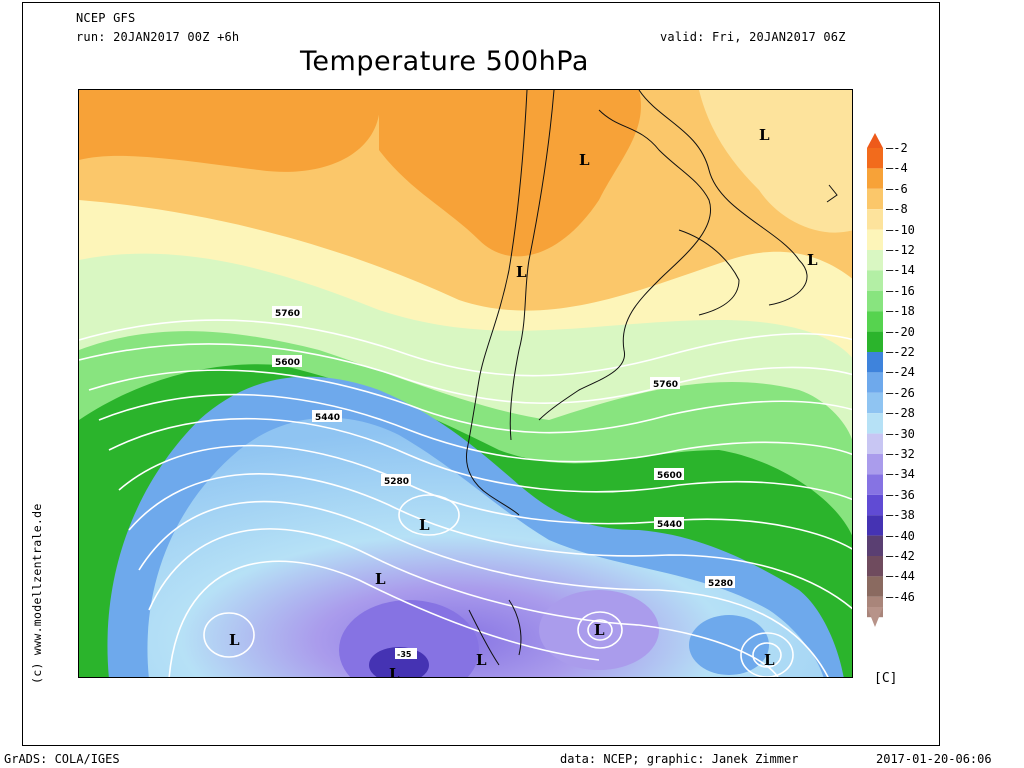 Image resolution: width=1024 pixels, height=768 pixels. I want to click on coast-fragment, so click(832, 193).